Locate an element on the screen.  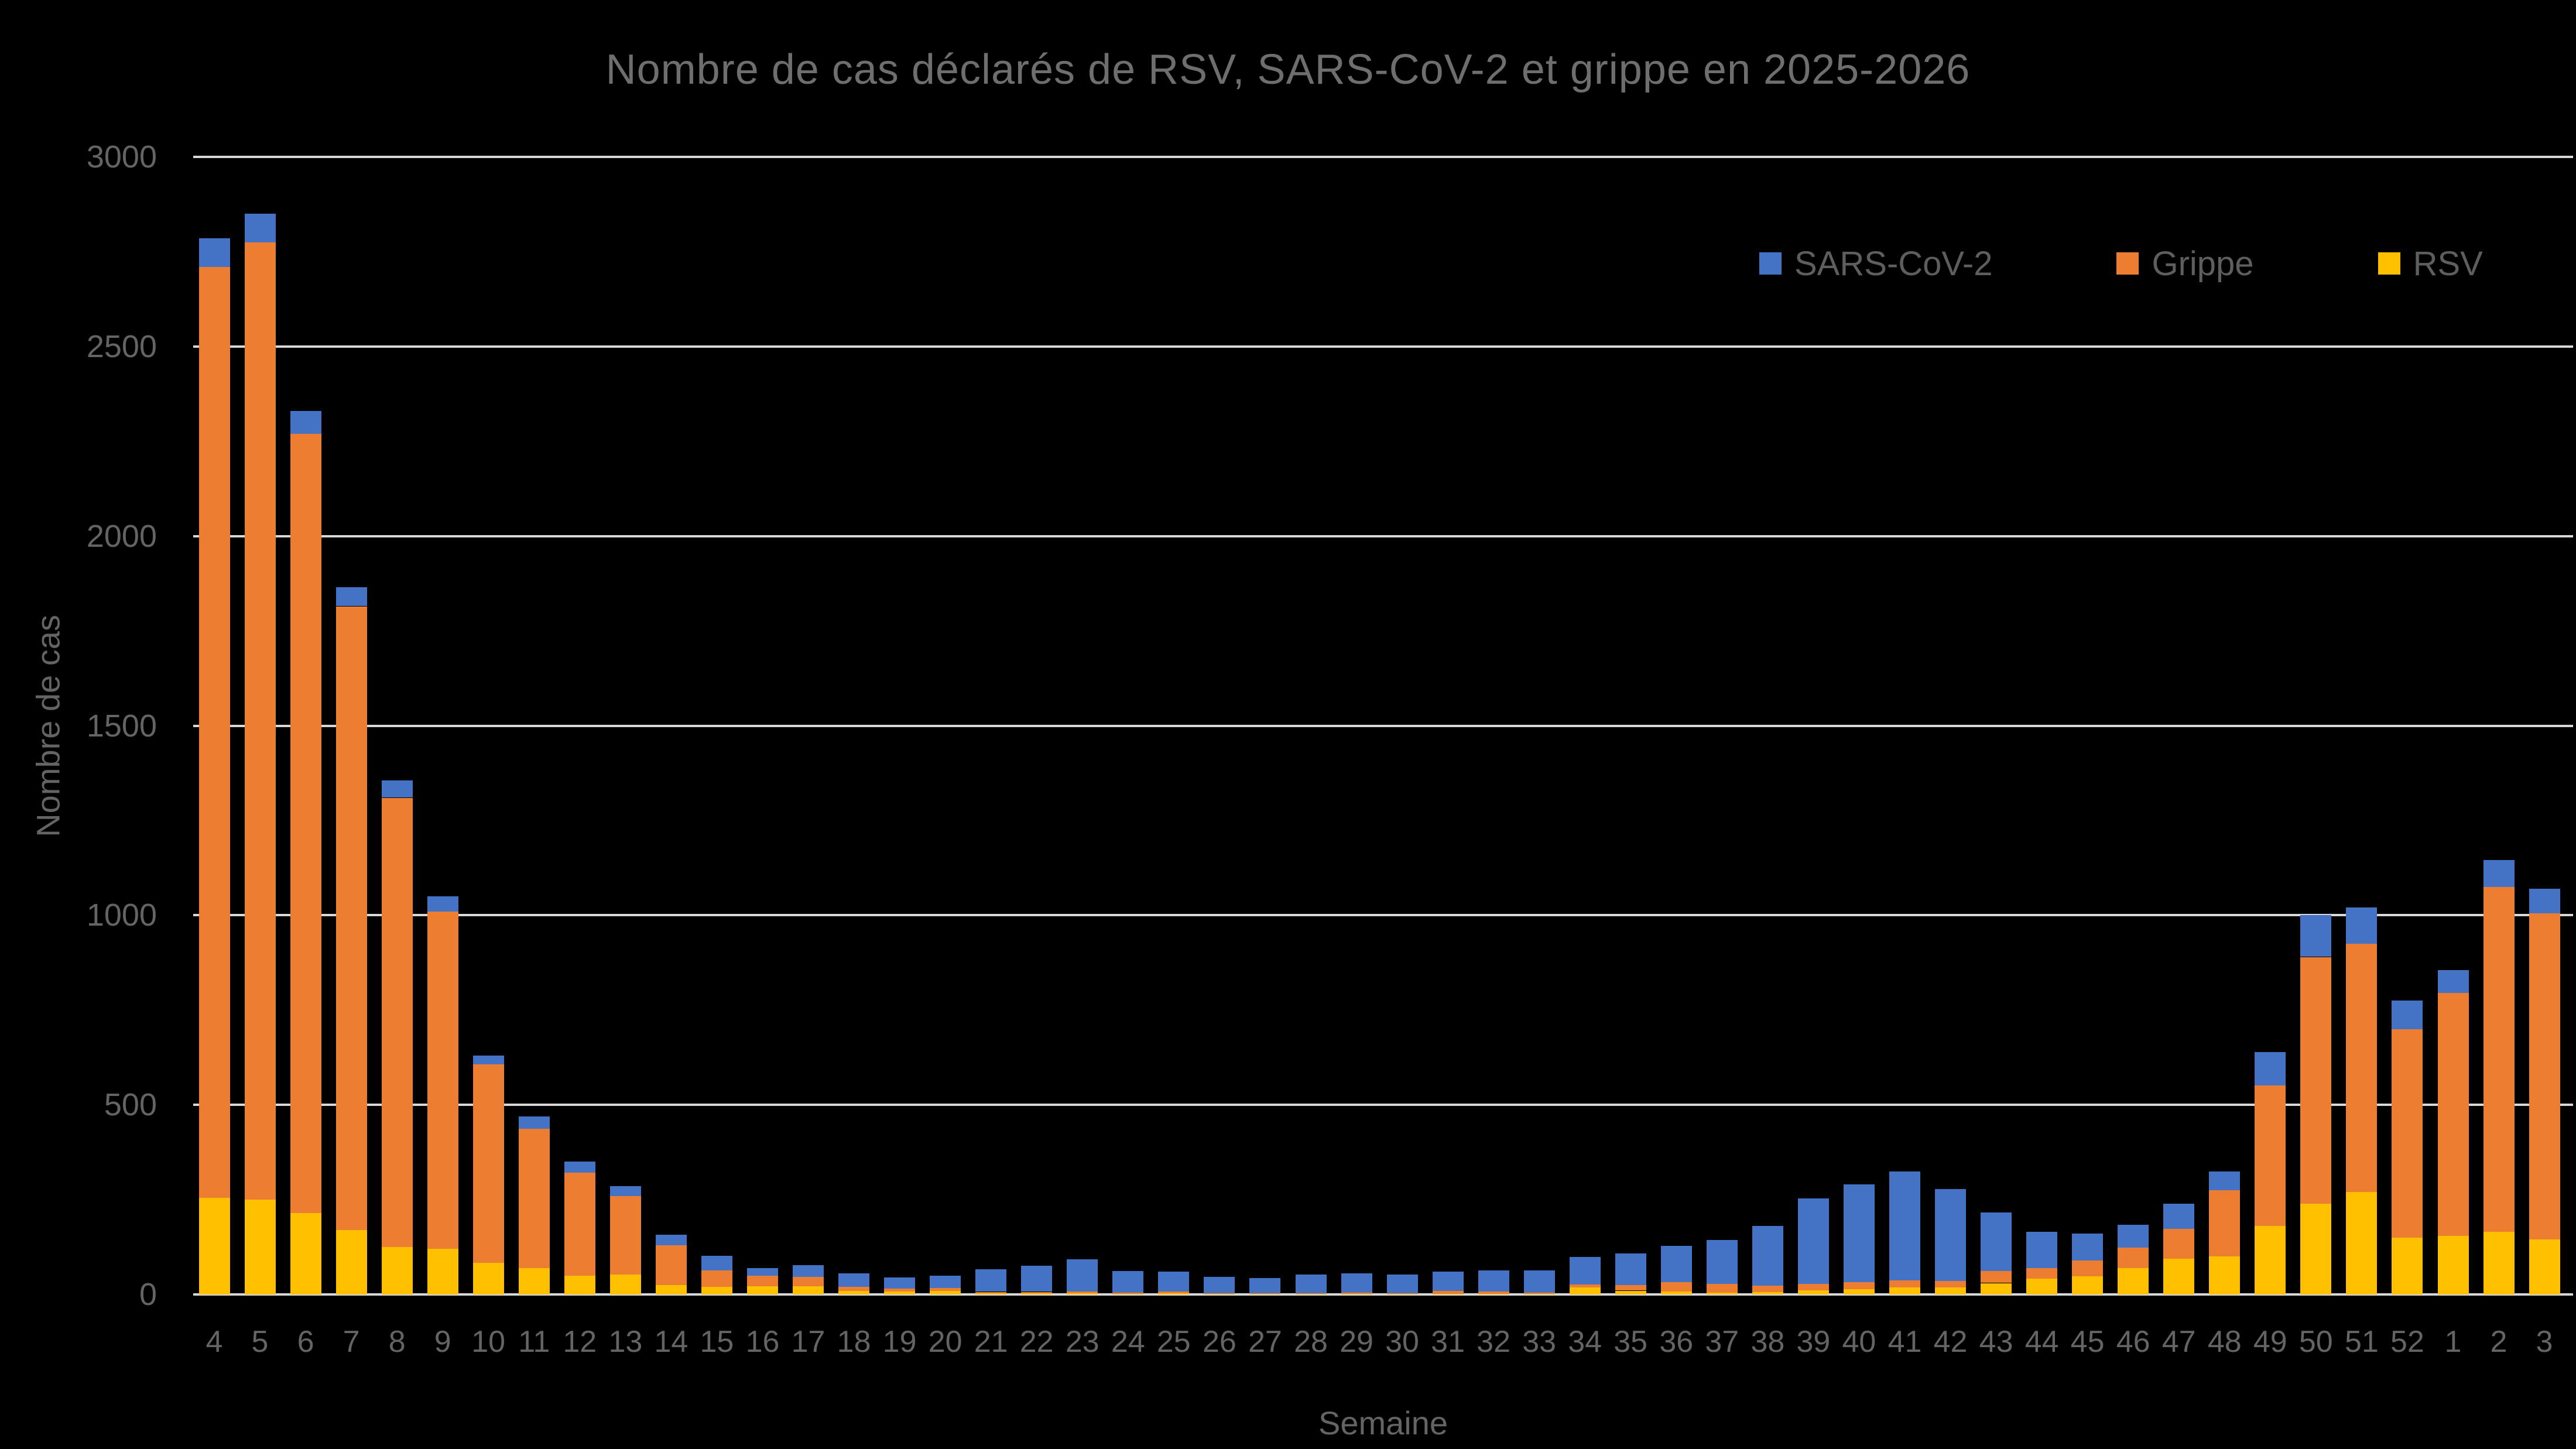
bar-week-16-grippe is located at coordinates (762, 1281).